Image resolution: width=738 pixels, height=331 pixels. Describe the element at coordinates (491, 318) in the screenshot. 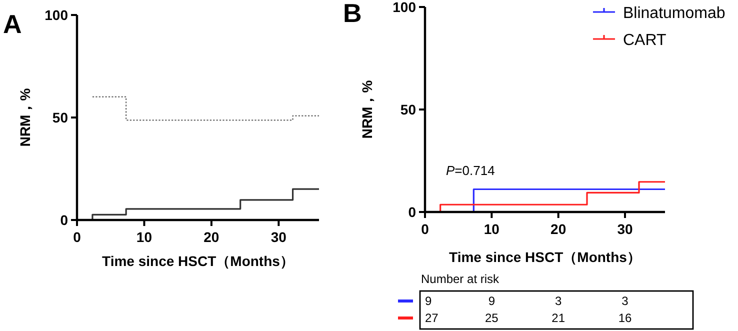

I see `text: 25` at that location.